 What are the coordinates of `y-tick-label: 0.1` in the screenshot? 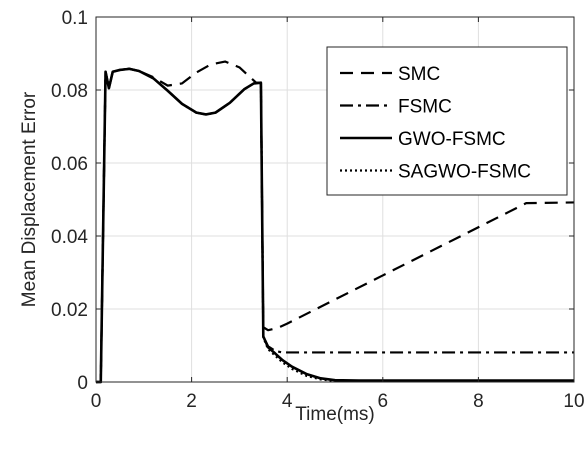 It's located at (75, 18).